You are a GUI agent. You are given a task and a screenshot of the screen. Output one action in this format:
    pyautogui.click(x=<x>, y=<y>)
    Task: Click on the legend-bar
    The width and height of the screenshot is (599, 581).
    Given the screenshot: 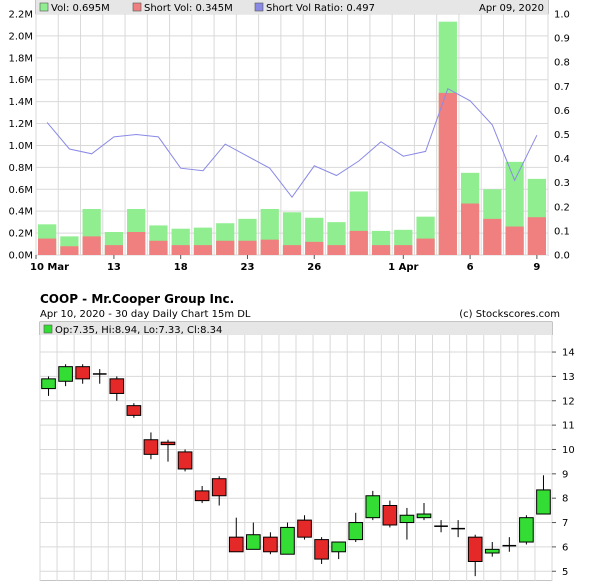 What is the action you would take?
    pyautogui.click(x=292, y=7)
    